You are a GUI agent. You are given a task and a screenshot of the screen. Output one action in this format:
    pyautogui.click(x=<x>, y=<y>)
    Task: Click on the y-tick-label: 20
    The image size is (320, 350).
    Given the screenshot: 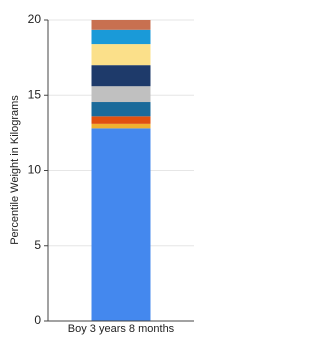 What is the action you would take?
    pyautogui.click(x=35, y=19)
    